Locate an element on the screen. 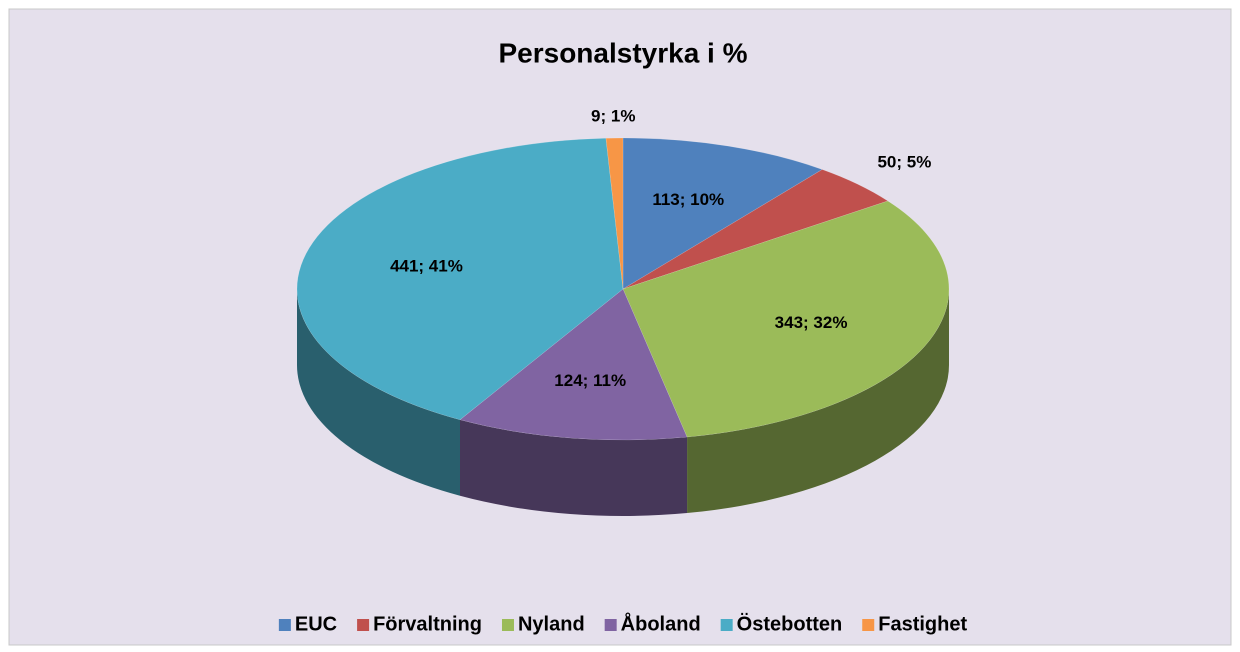 This screenshot has height=652, width=1240. data-label: 50; 5% is located at coordinates (904, 162).